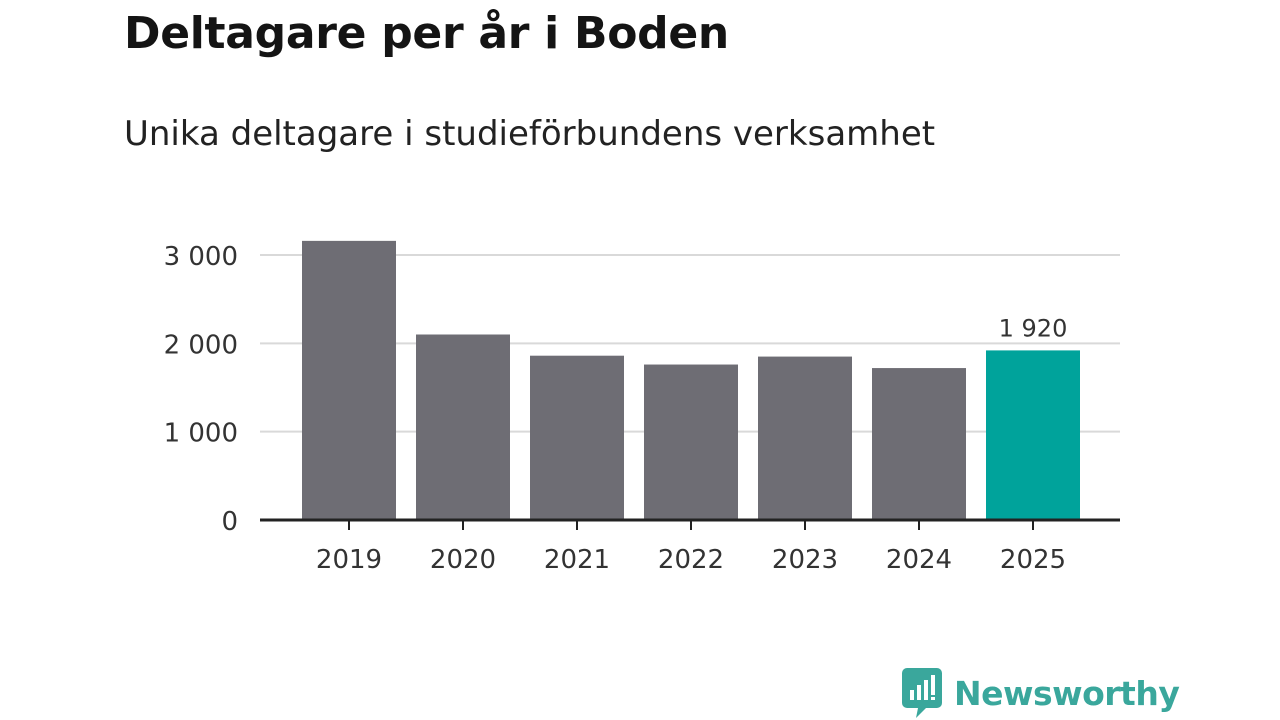 Image resolution: width=1280 pixels, height=720 pixels. What do you see at coordinates (1033, 328) in the screenshot?
I see `data-label: 1 920` at bounding box center [1033, 328].